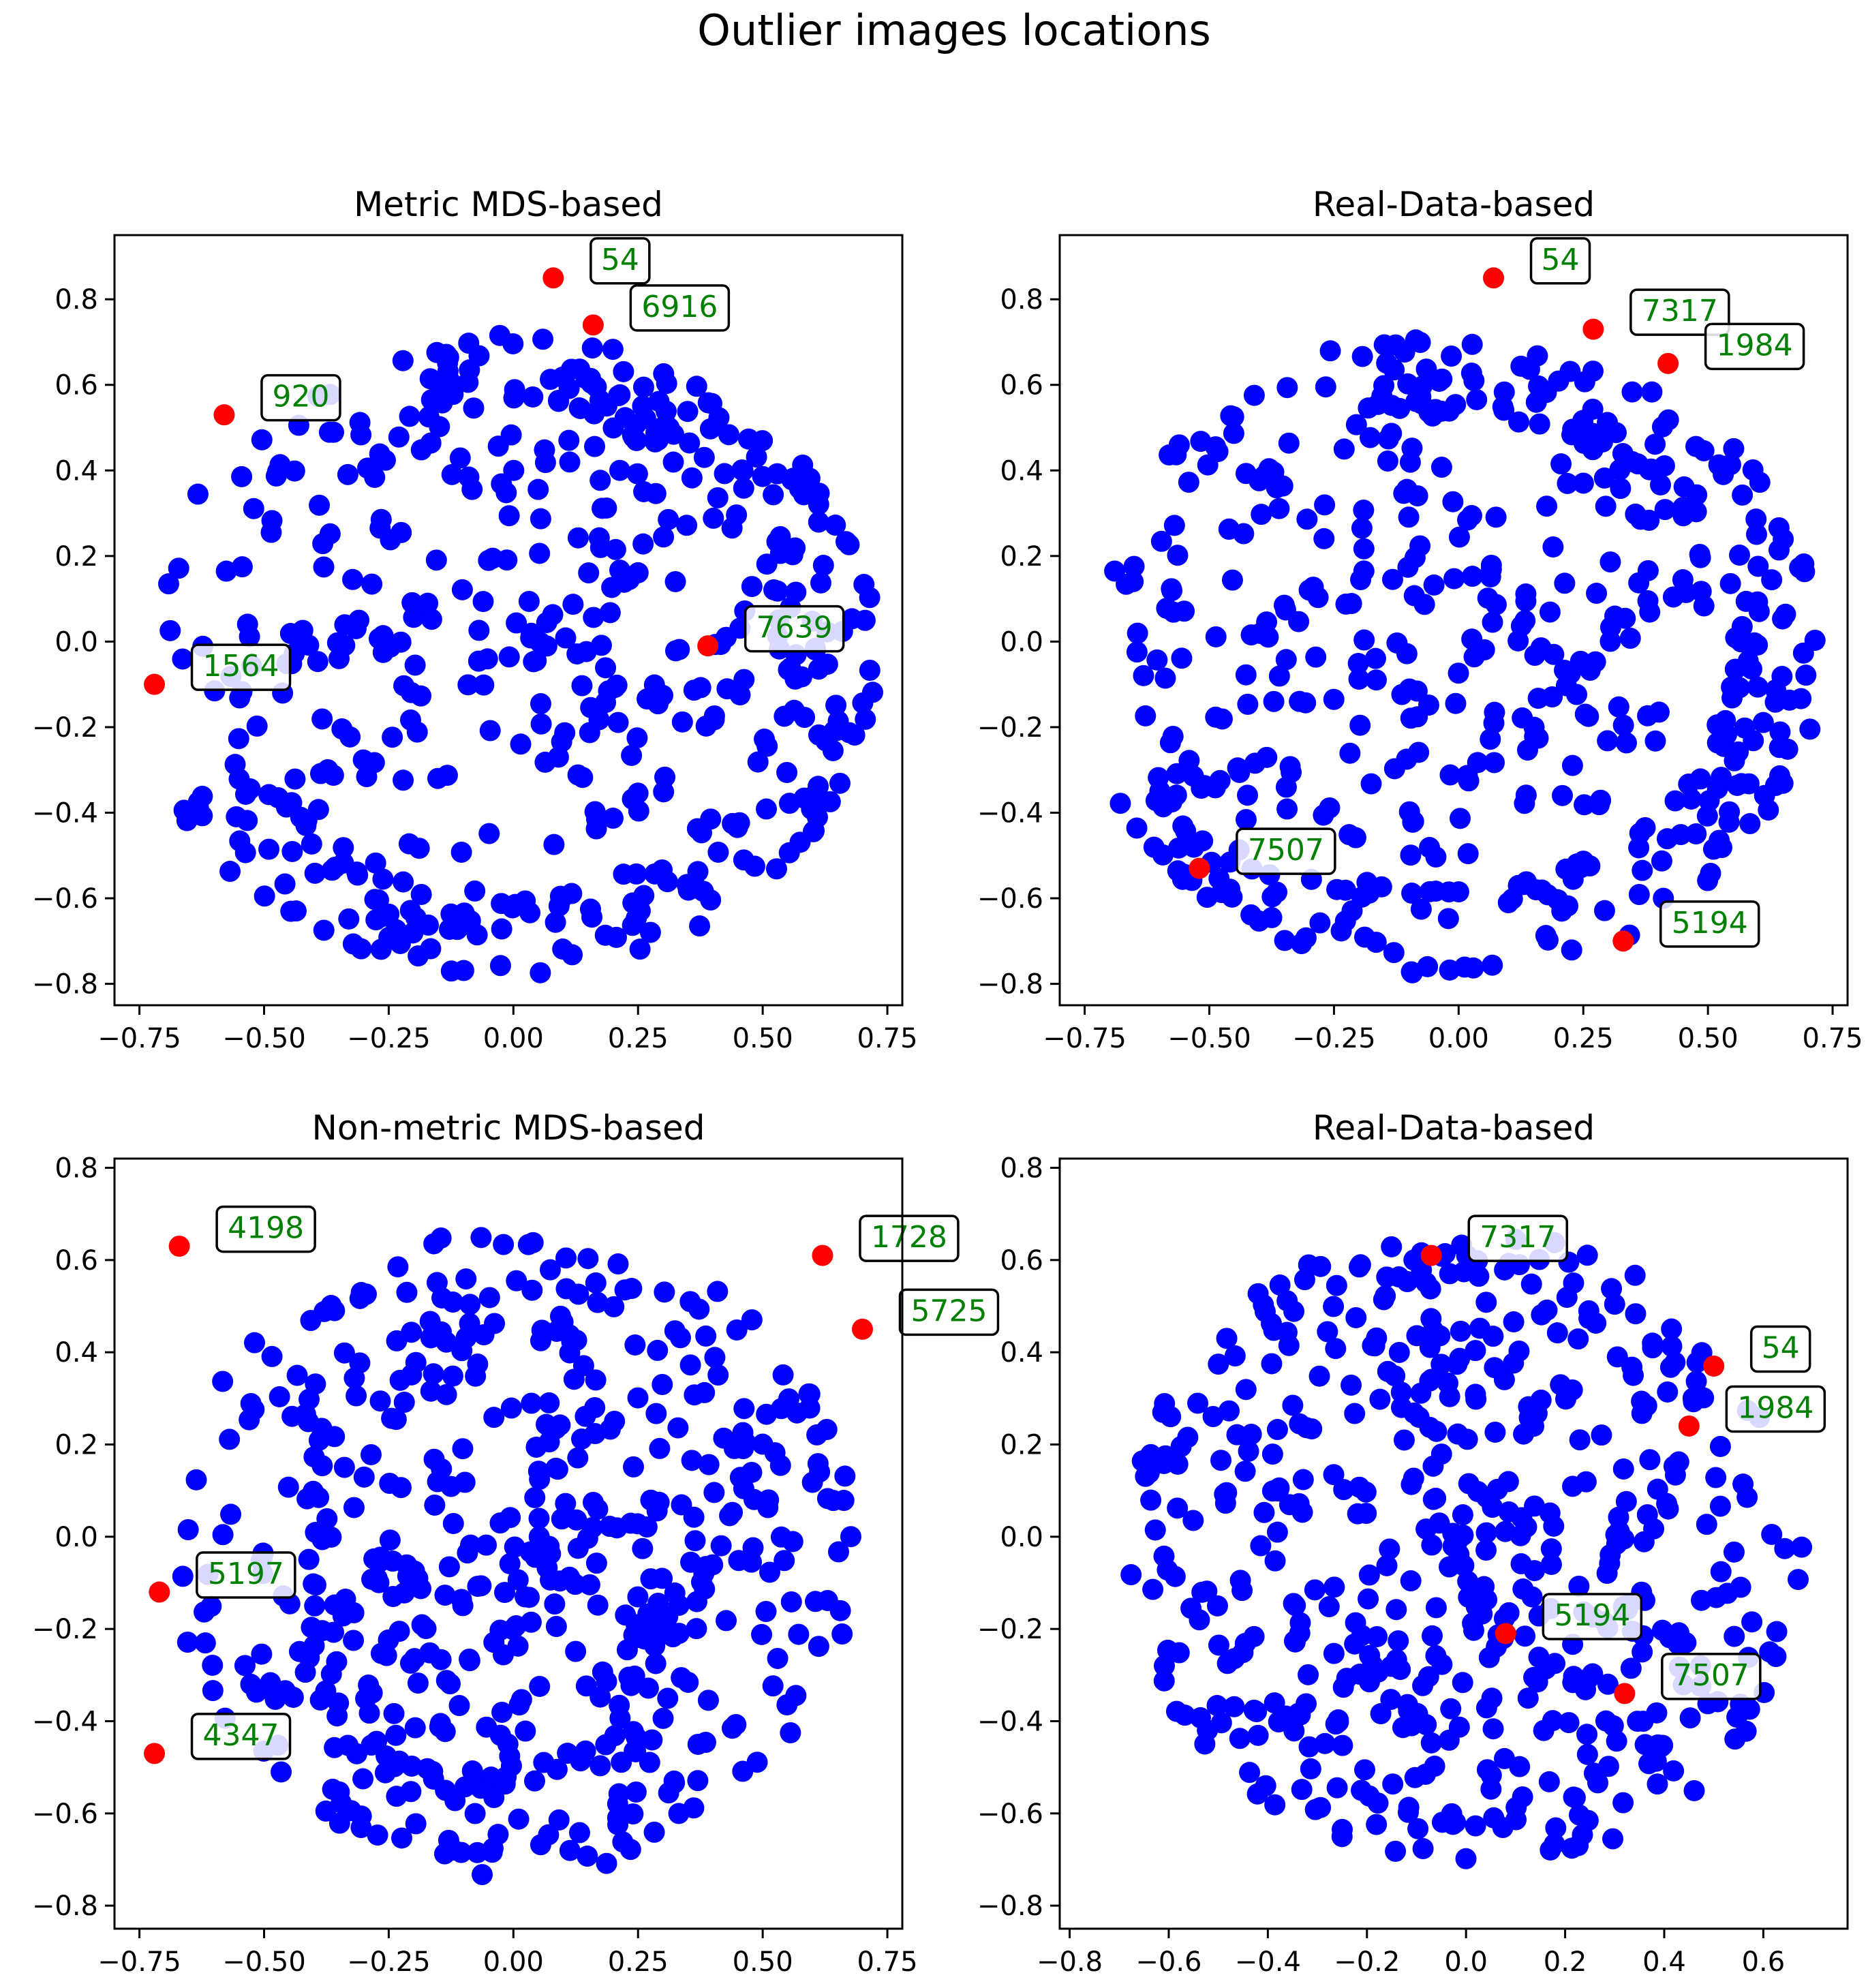 The height and width of the screenshot is (1988, 1868). I want to click on y-tick-label: 0.4, so click(1022, 1353).